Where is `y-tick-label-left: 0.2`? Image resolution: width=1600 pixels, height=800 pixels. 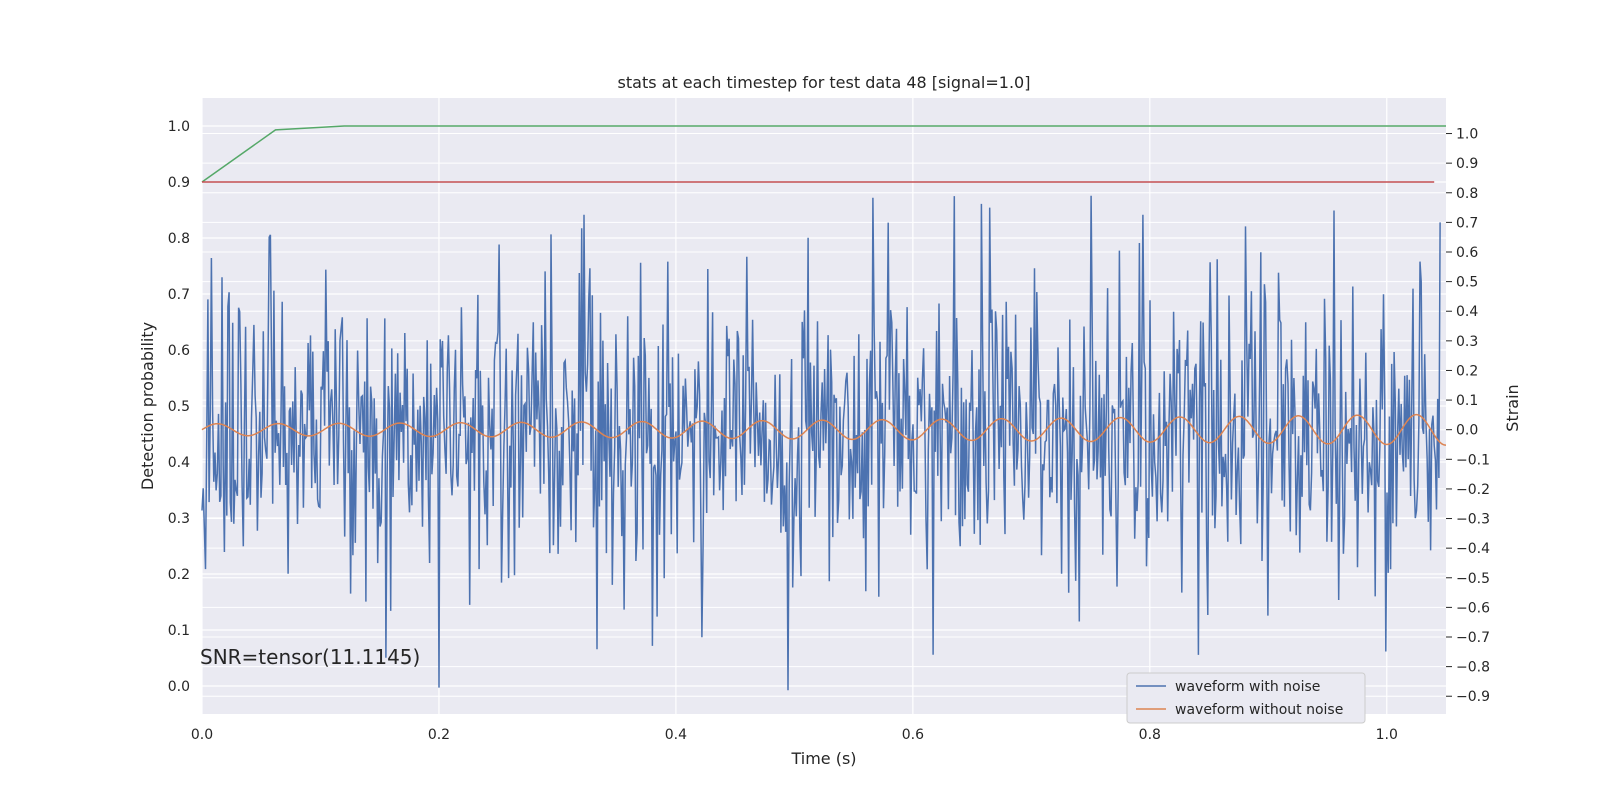
y-tick-label-left: 0.2 is located at coordinates (179, 575).